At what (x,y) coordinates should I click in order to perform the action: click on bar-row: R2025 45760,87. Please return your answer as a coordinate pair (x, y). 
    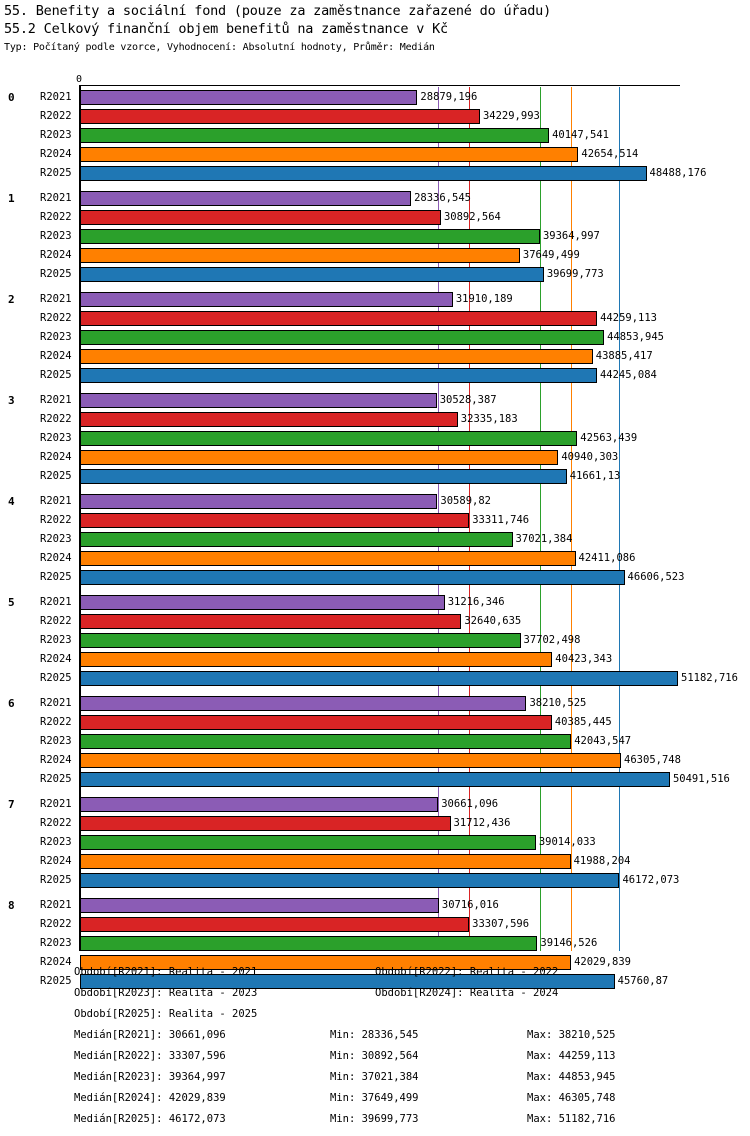
    Looking at the image, I should click on (375, 981).